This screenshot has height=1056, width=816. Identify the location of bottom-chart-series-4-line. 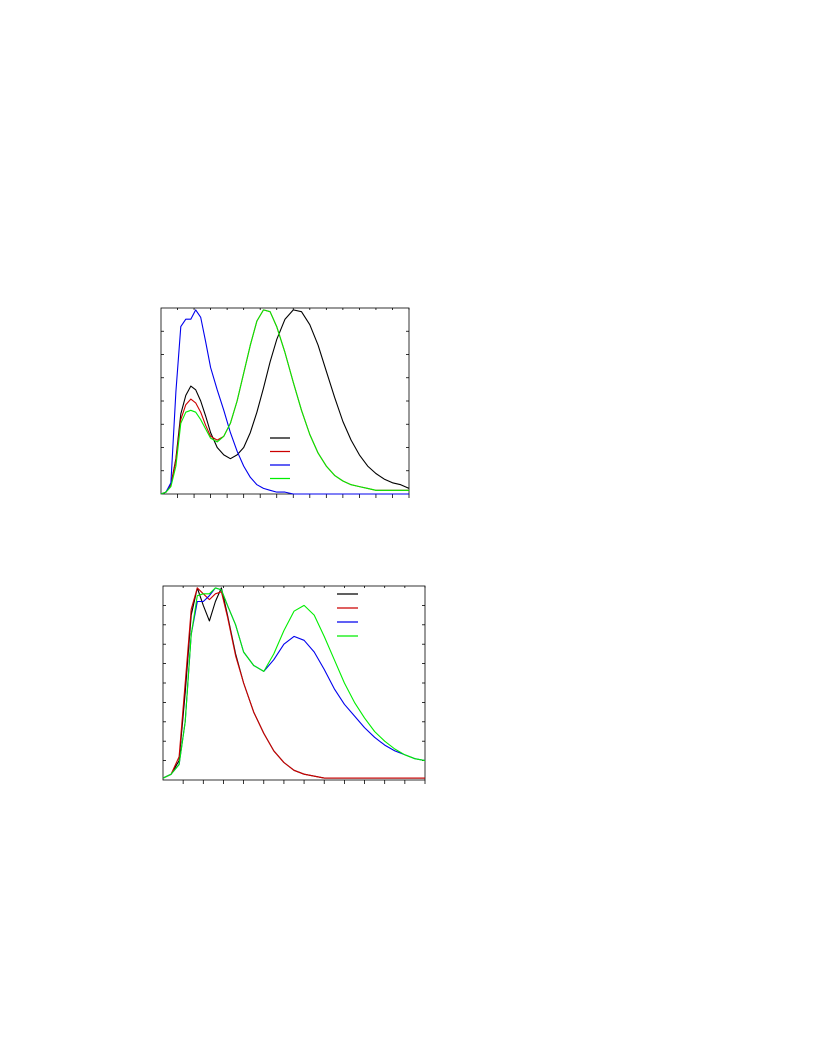
(294, 683).